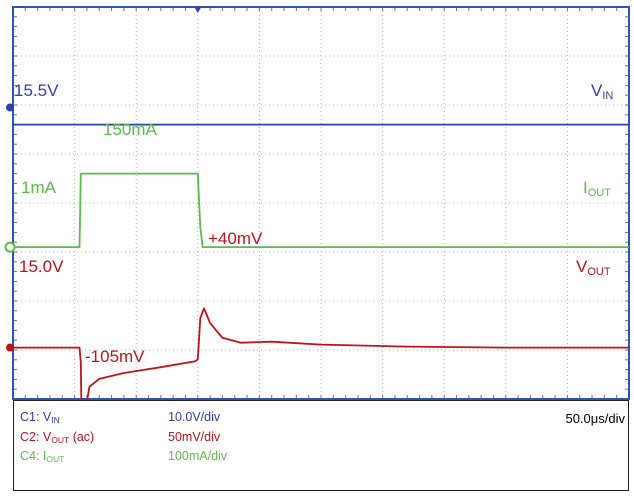  What do you see at coordinates (120, 418) in the screenshot?
I see `channel-info-row-c1: C1: VIN 10.0V/div` at bounding box center [120, 418].